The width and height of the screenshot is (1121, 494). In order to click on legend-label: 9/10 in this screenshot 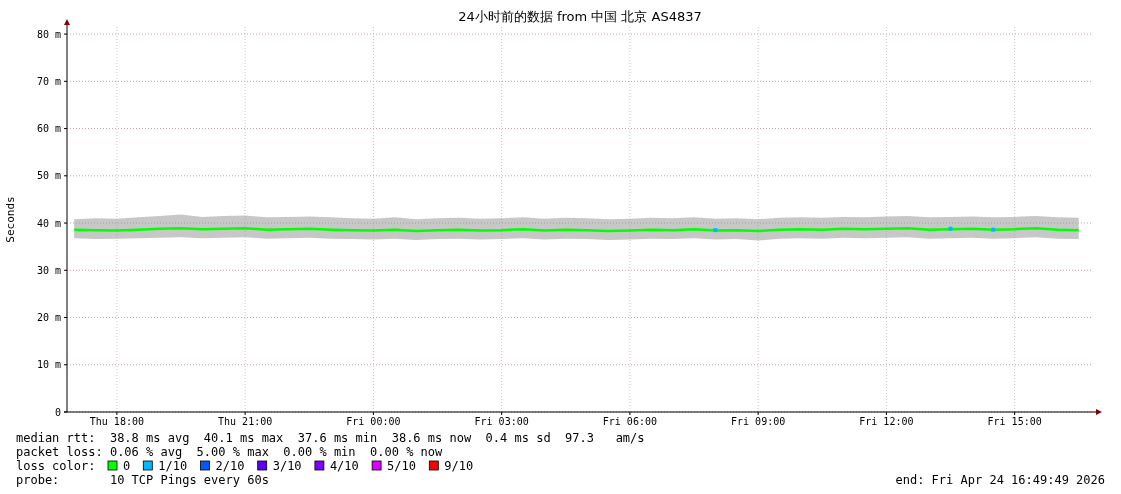, I will do `click(459, 466)`.